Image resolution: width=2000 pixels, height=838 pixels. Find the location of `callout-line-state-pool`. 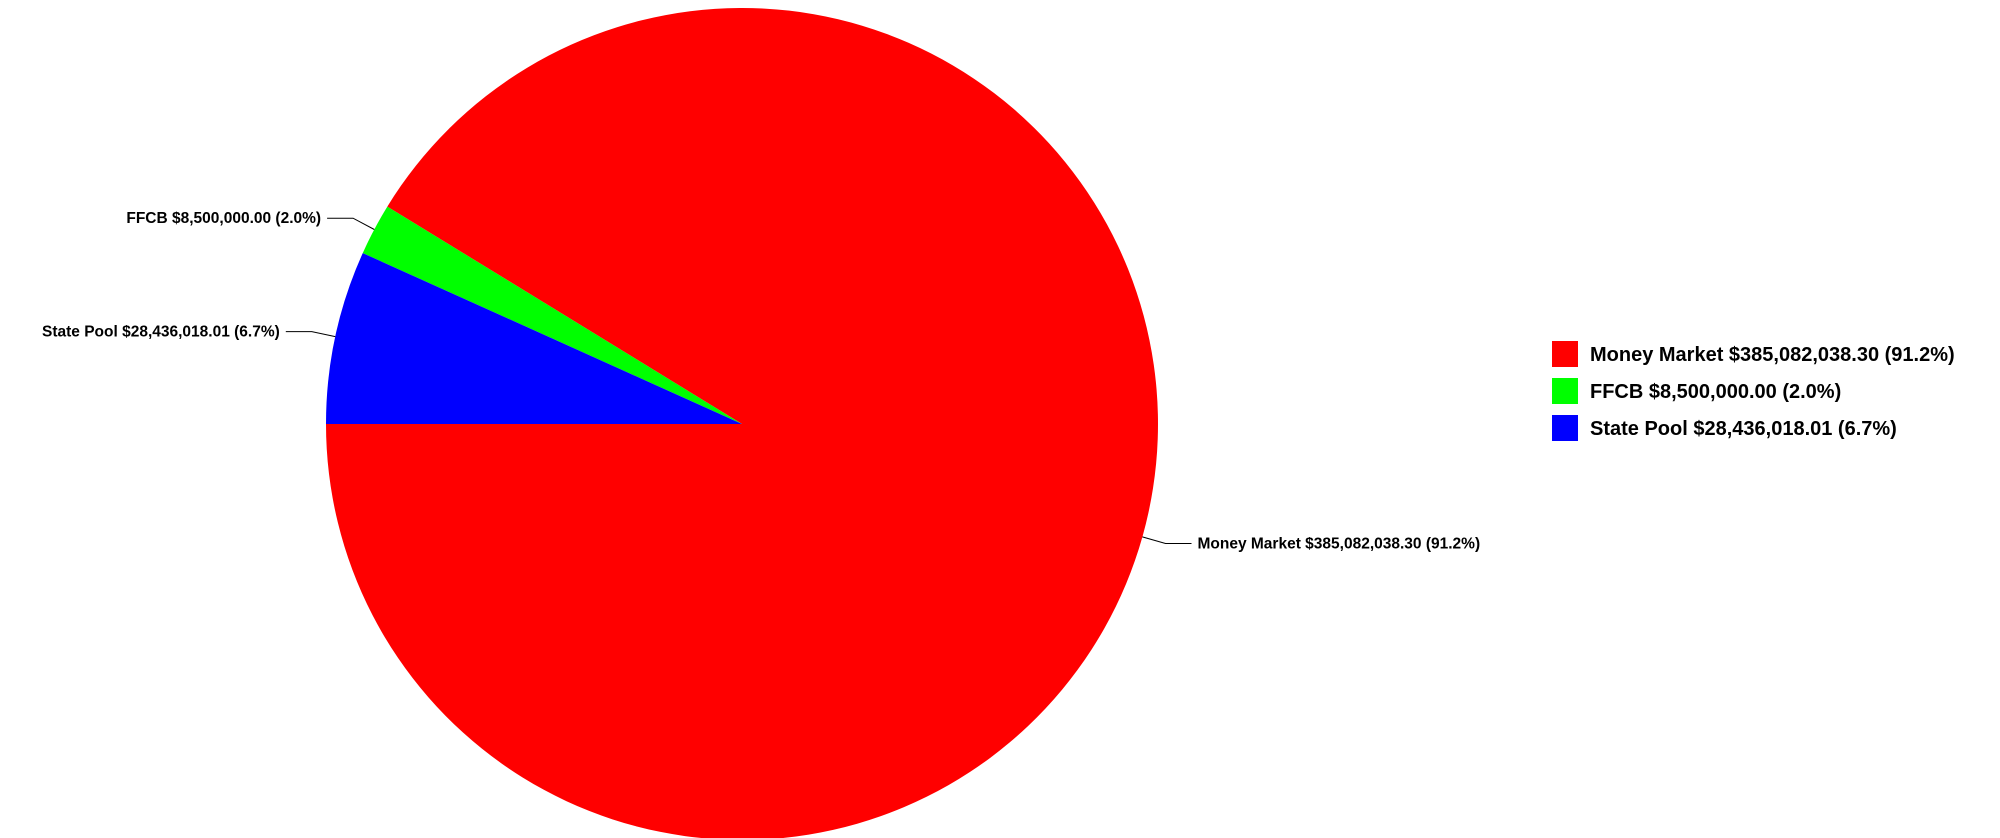

callout-line-state-pool is located at coordinates (311, 334).